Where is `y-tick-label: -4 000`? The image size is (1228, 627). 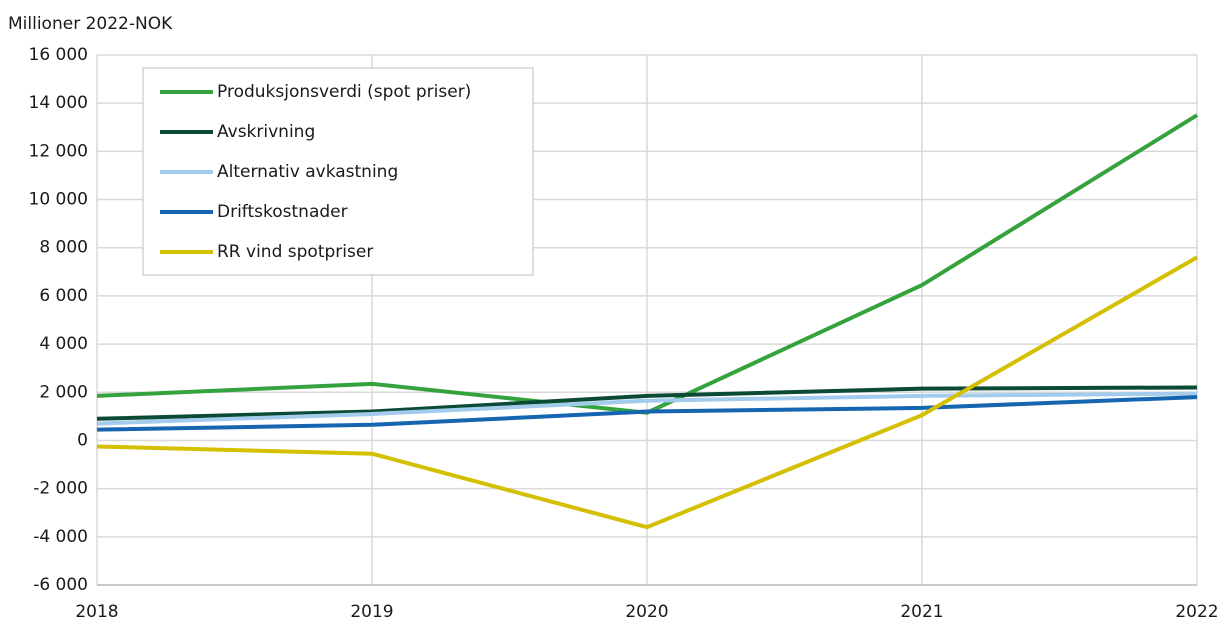 y-tick-label: -4 000 is located at coordinates (60, 537).